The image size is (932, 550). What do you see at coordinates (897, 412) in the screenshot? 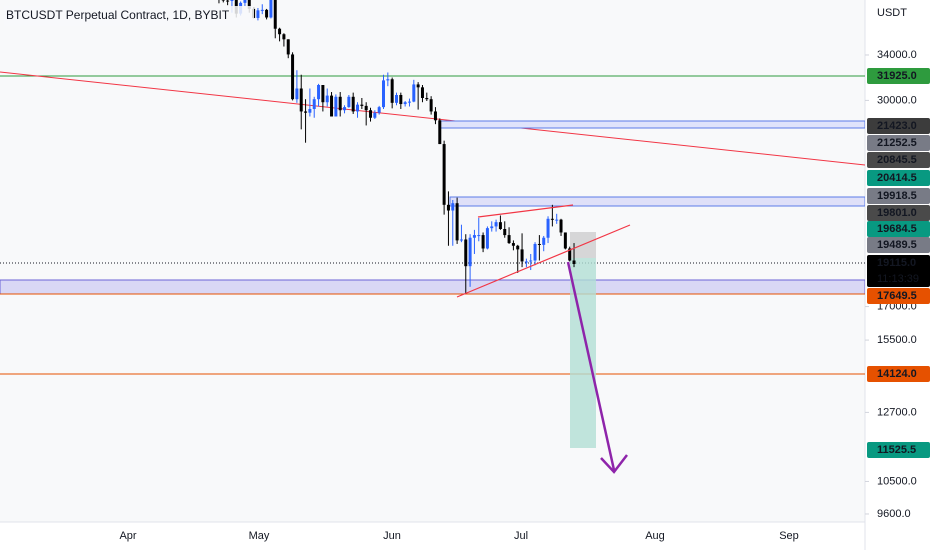
I see `y-tick-label: 12700.0` at bounding box center [897, 412].